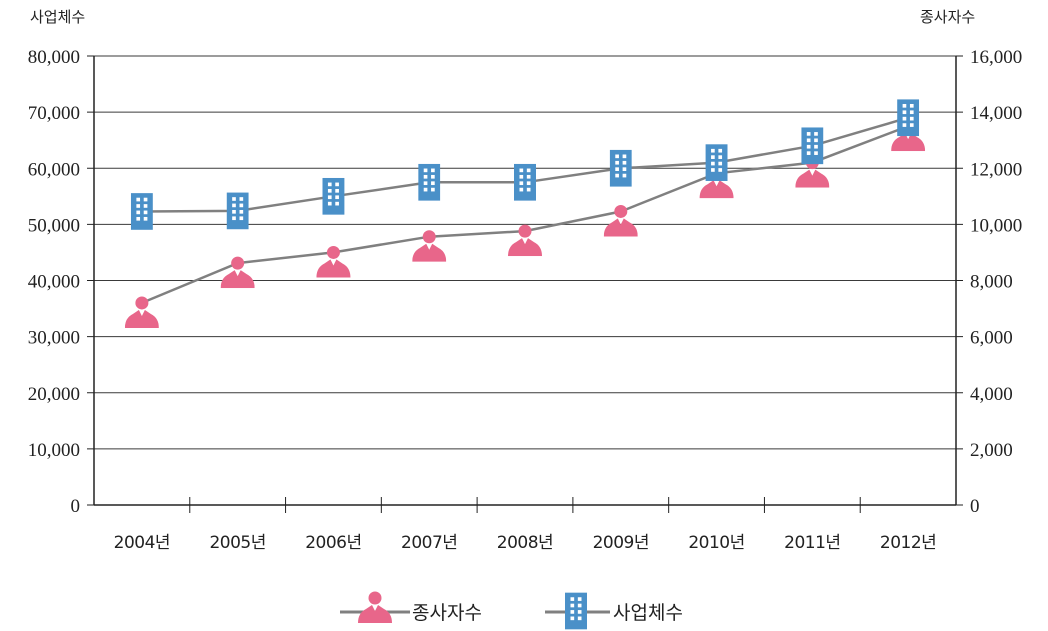 The image size is (1048, 631). Describe the element at coordinates (947, 17) in the screenshot. I see `right-axis-title: 종사자수` at that location.